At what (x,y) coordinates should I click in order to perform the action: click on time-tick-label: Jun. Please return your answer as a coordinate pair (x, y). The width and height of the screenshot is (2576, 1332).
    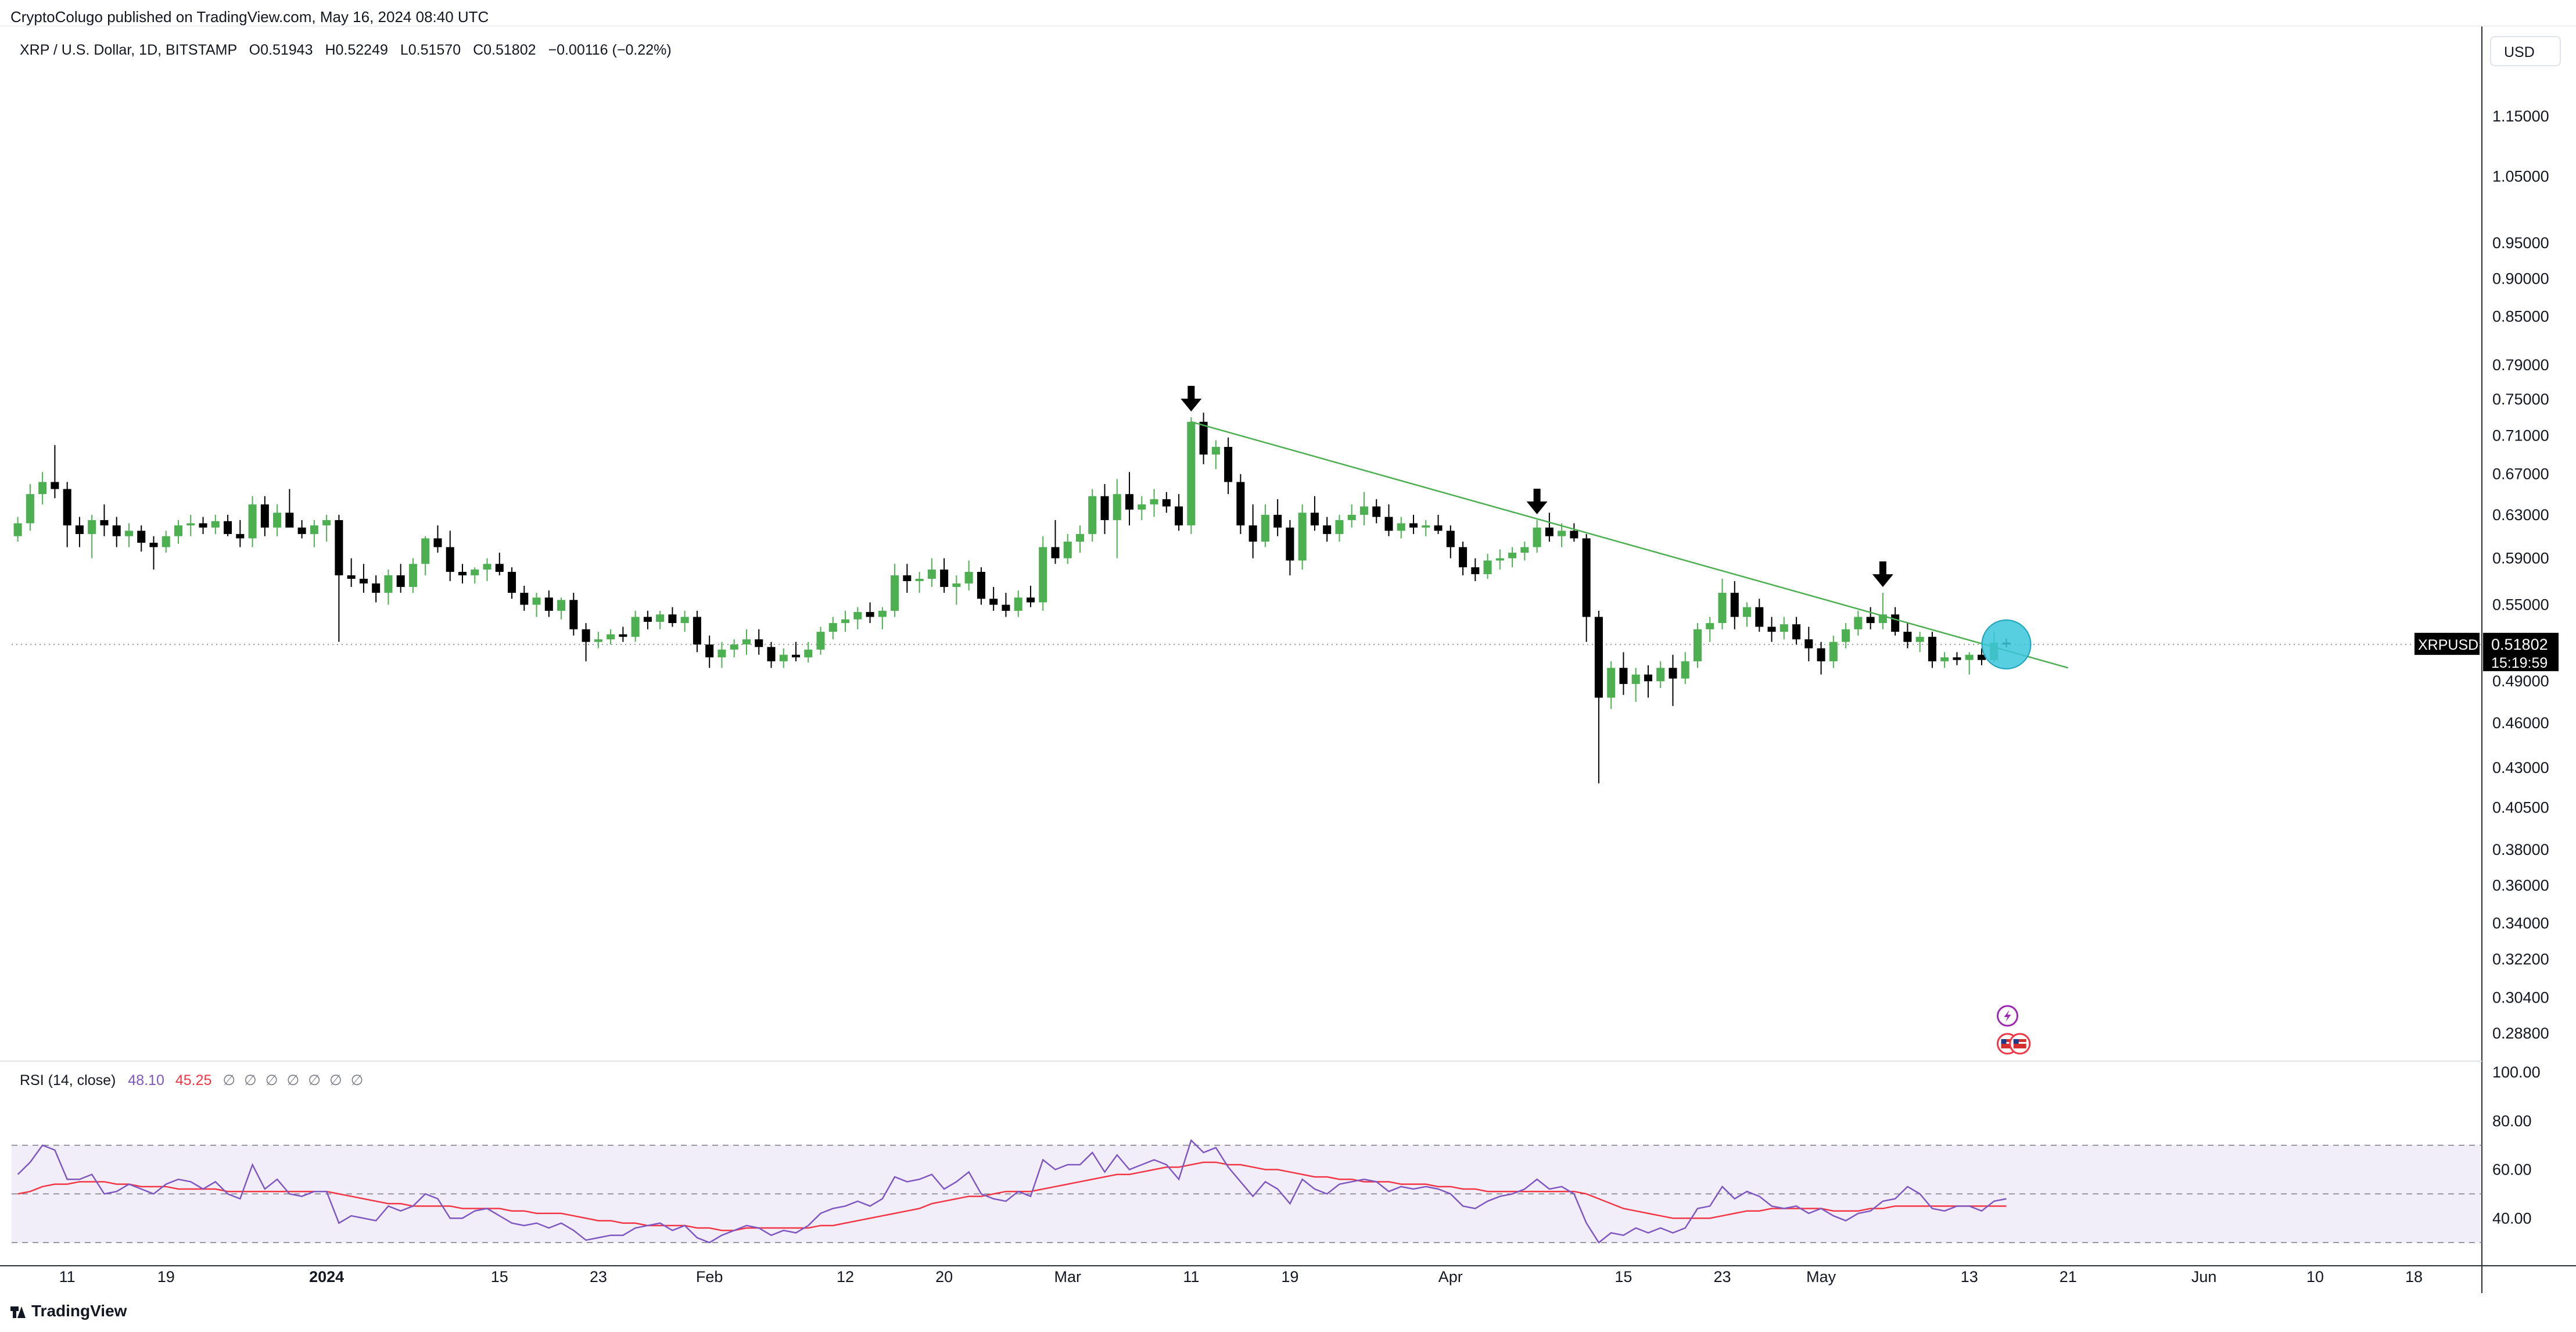
    Looking at the image, I should click on (2204, 1277).